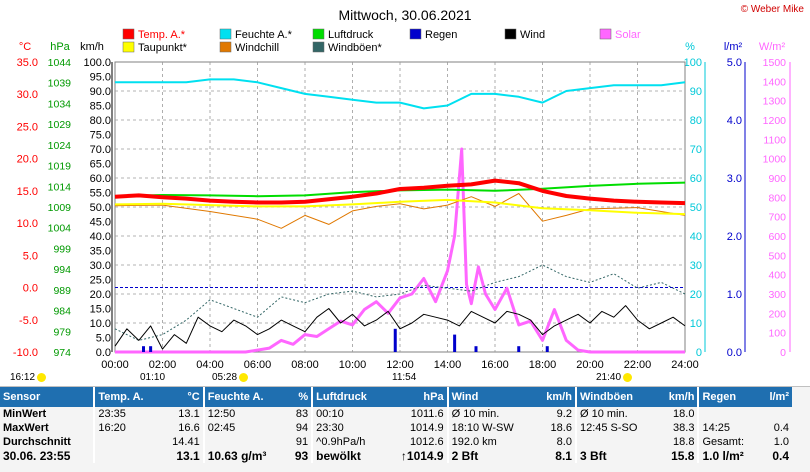 This screenshot has width=810, height=472. I want to click on table-cell: 13.1, so click(189, 414).